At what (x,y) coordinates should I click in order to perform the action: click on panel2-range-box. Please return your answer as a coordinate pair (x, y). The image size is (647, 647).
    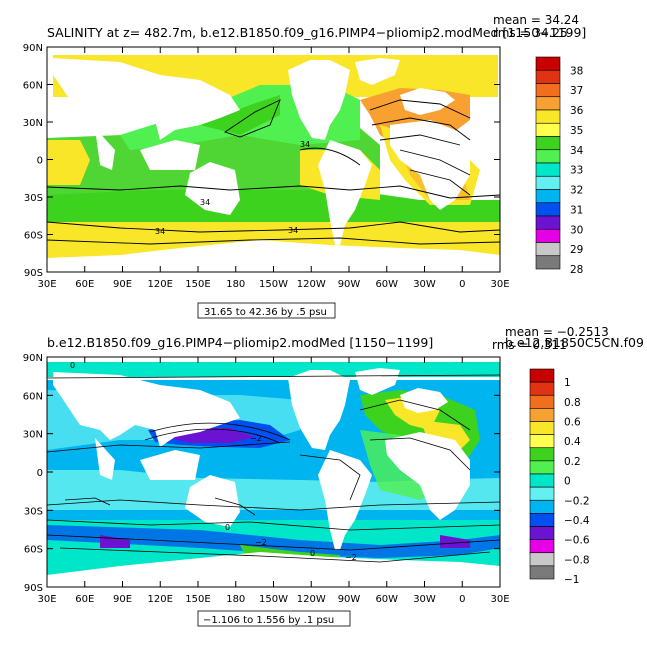
    Looking at the image, I should click on (274, 618).